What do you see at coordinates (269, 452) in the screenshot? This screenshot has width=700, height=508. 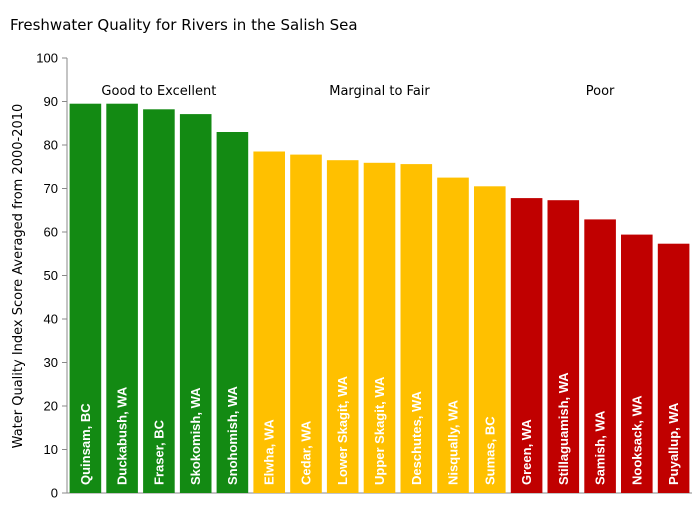 I see `bar-label-5: Elwha, WA` at bounding box center [269, 452].